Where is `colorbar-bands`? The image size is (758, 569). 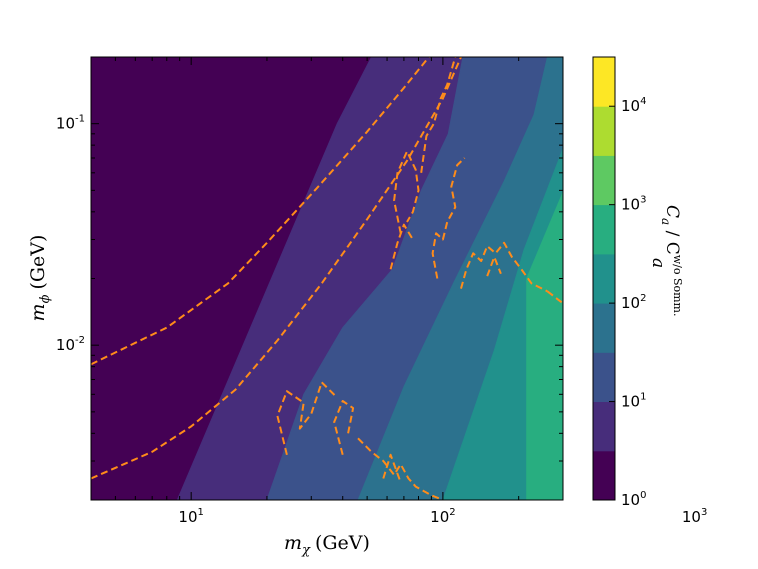 colorbar-bands is located at coordinates (604, 279).